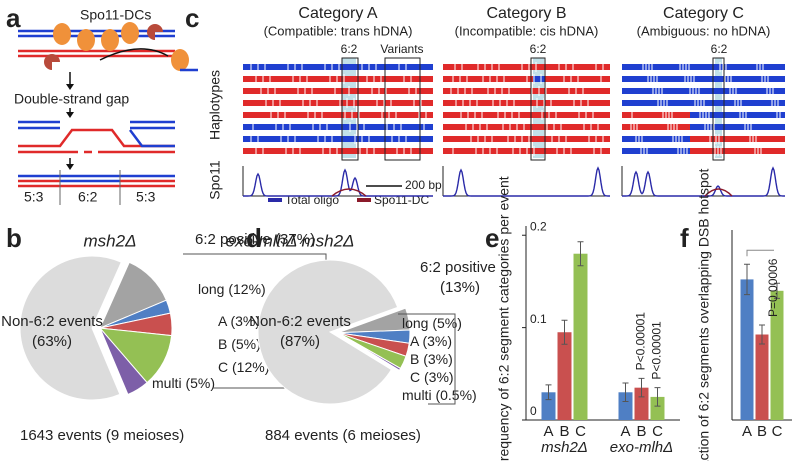 Image resolution: width=800 pixels, height=461 pixels. I want to click on block-subtitle: (Compatible: trans hDNA), so click(338, 30).